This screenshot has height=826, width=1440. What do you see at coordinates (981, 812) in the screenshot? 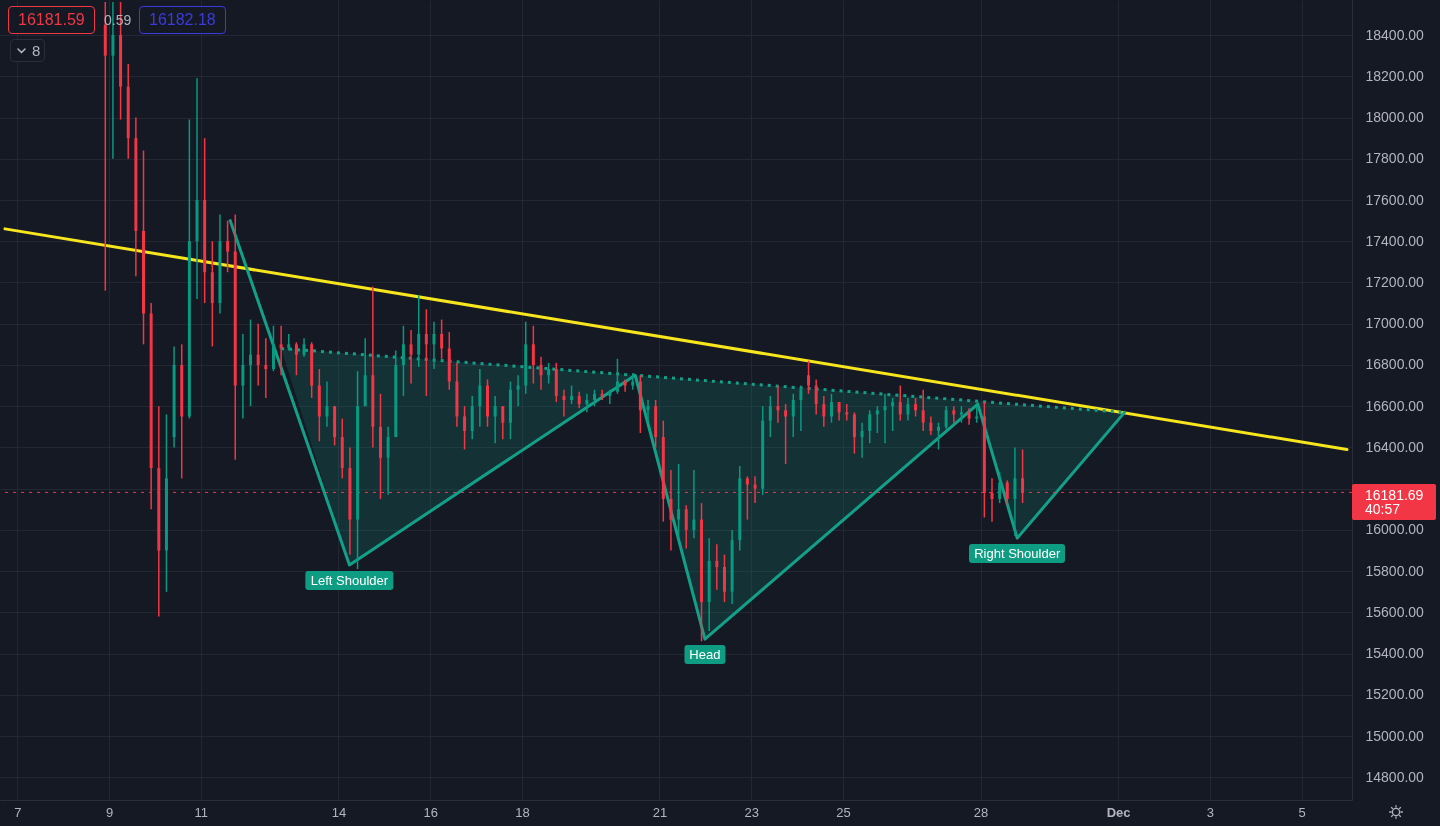
I see `x-tick-label: 28` at bounding box center [981, 812].